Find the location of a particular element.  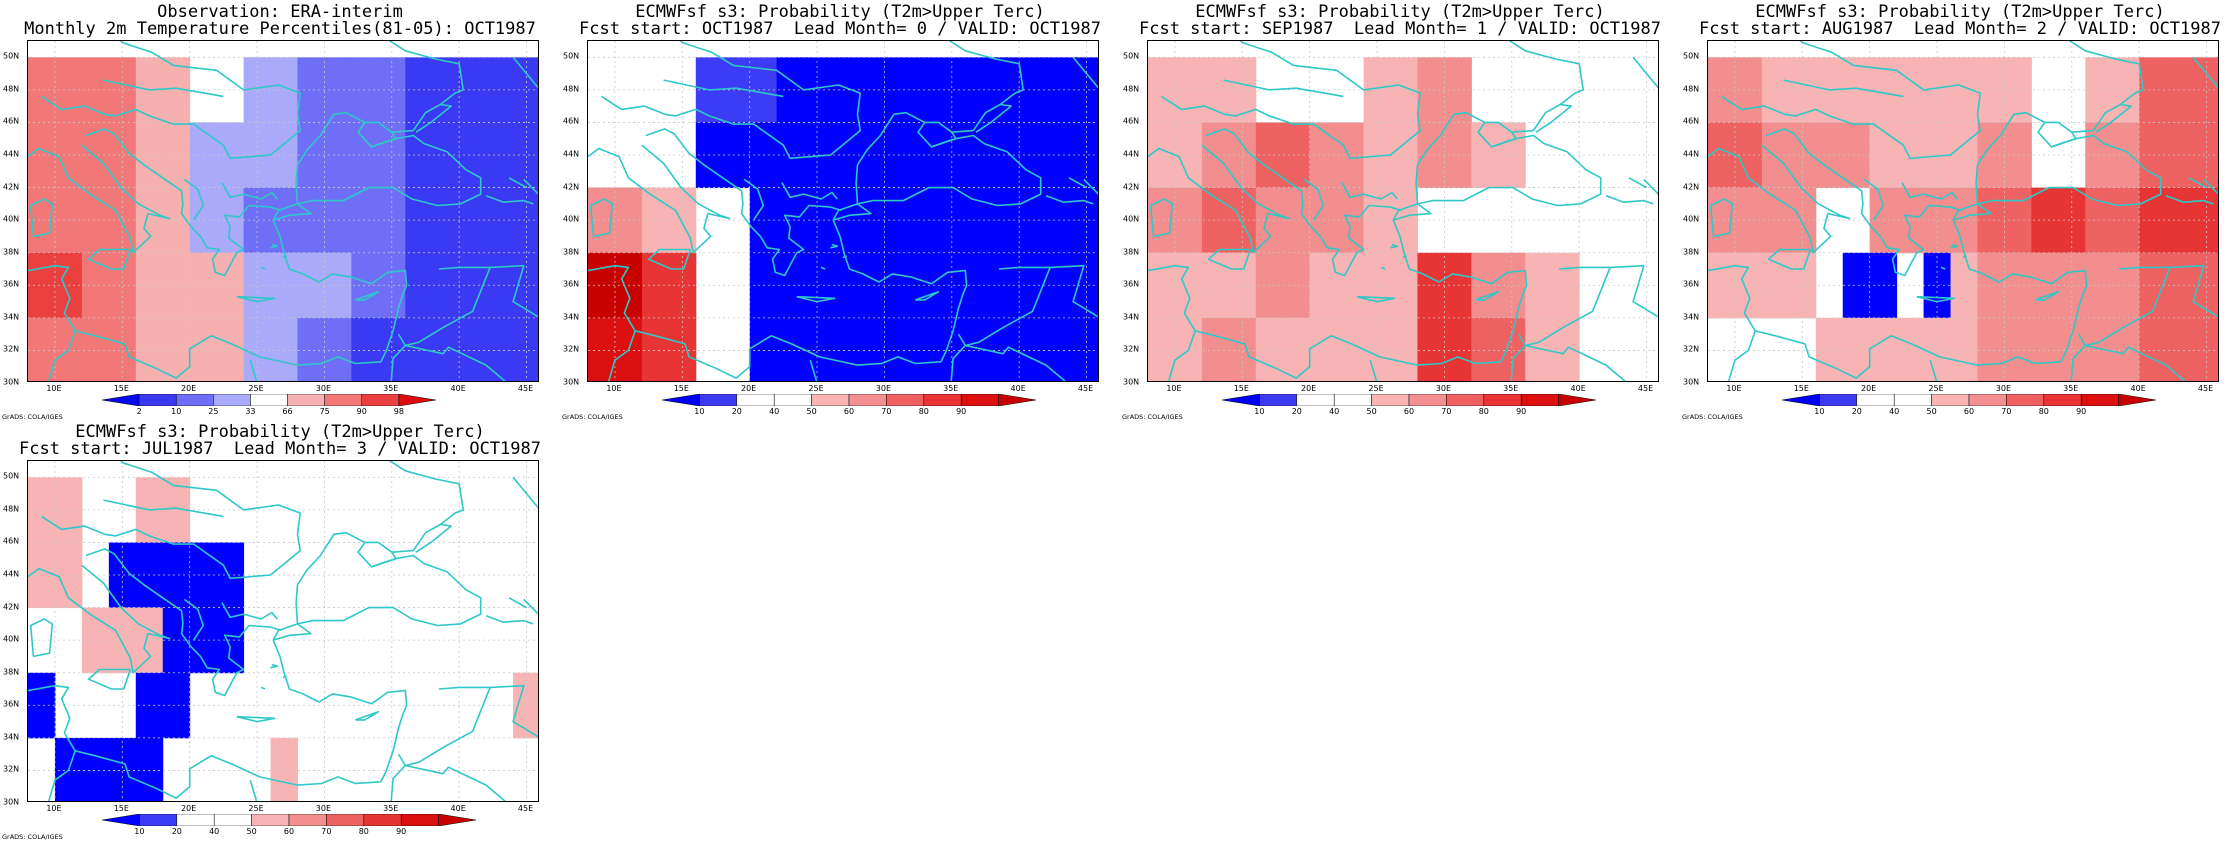

lon-tick-label: 20E is located at coordinates (189, 808).